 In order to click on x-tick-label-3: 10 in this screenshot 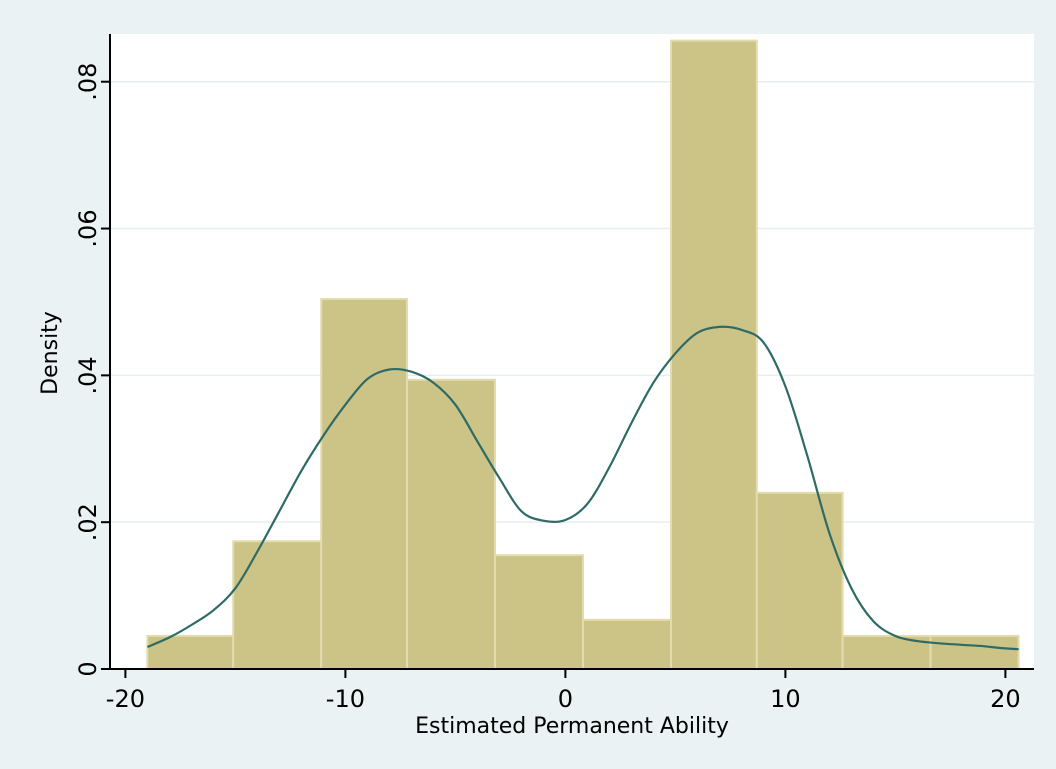, I will do `click(785, 699)`.